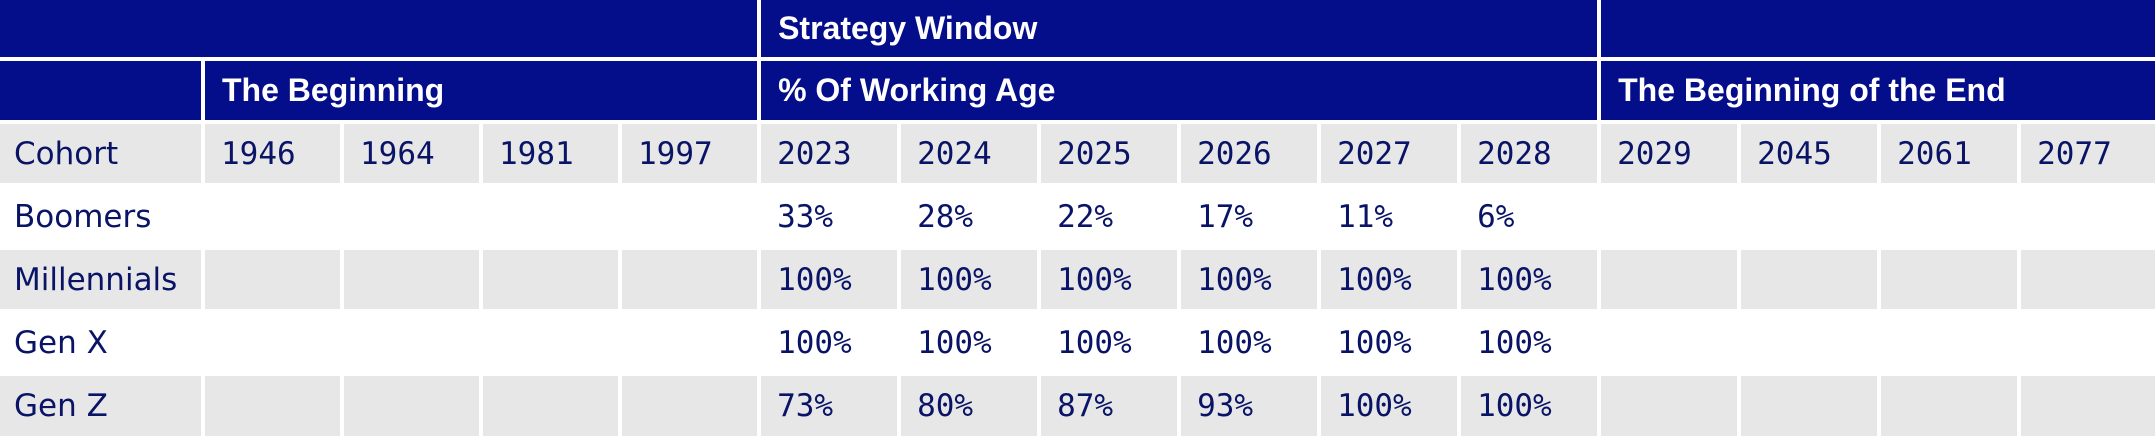  I want to click on year-header-cell: 2023, so click(831, 155).